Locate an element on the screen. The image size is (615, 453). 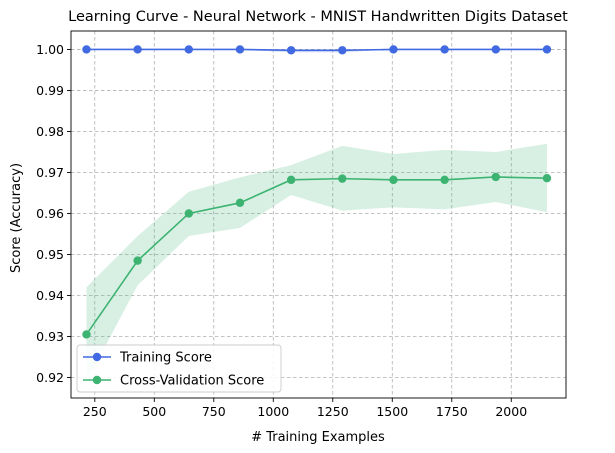
x-tick-label: 1000 is located at coordinates (273, 411).